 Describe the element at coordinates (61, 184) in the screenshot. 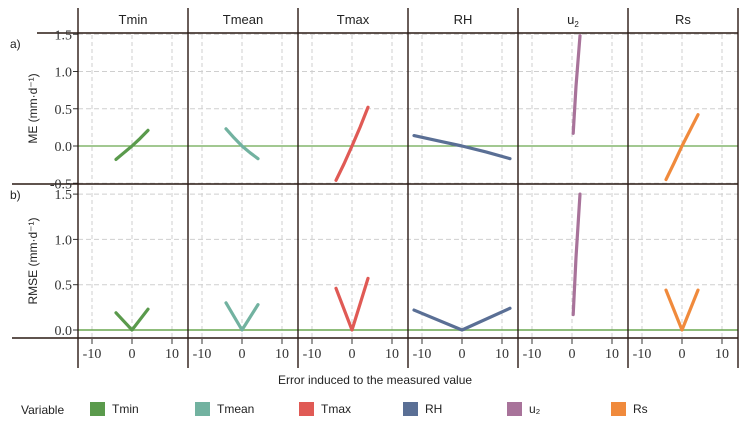

I see `svg-text: -0.5` at that location.